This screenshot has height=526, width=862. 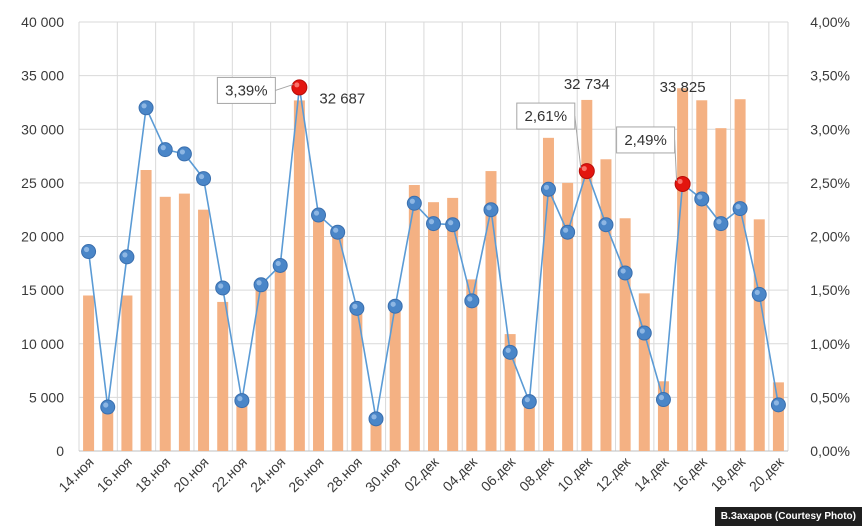 I want to click on y-left-tick-label: 10 000, so click(x=42, y=344).